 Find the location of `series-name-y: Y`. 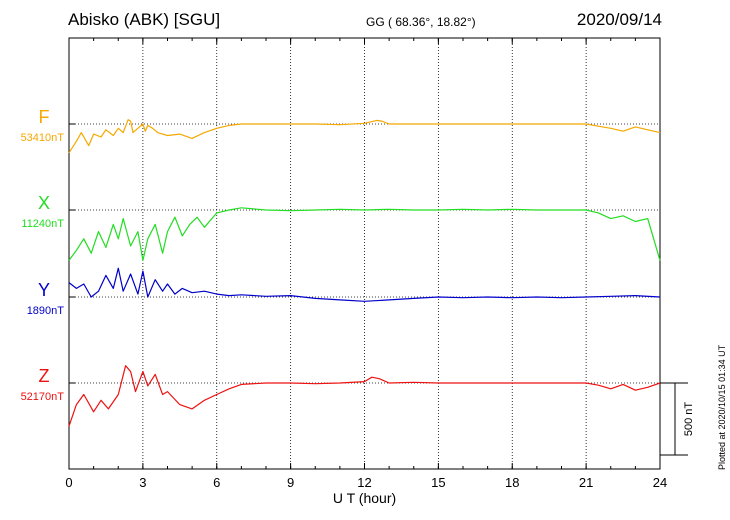

series-name-y: Y is located at coordinates (44, 290).